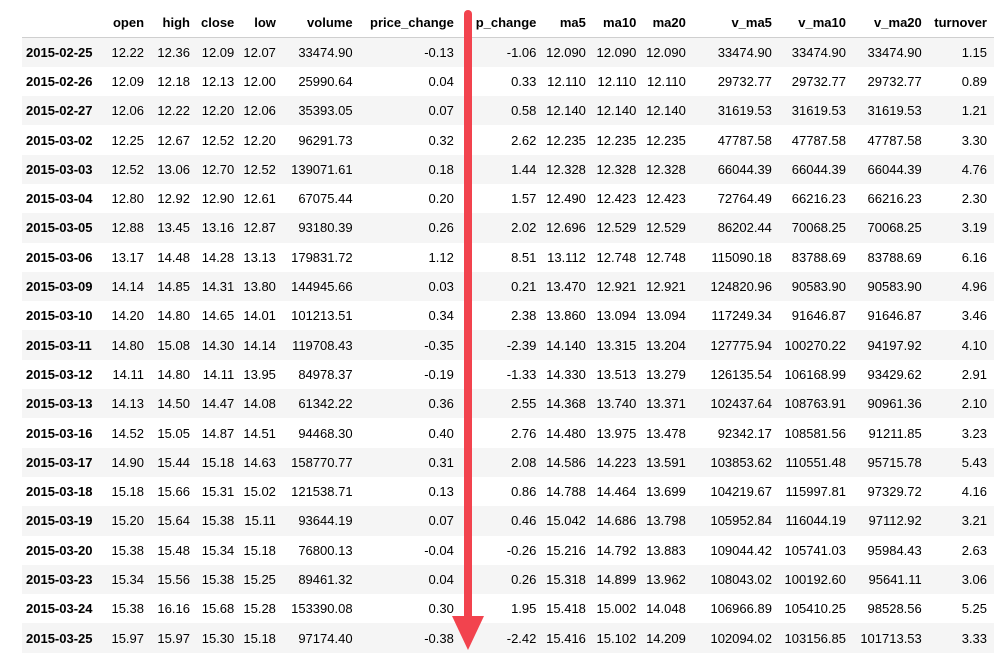 The width and height of the screenshot is (994, 657). Describe the element at coordinates (895, 579) in the screenshot. I see `cell-v-ma20: 95641.11` at that location.